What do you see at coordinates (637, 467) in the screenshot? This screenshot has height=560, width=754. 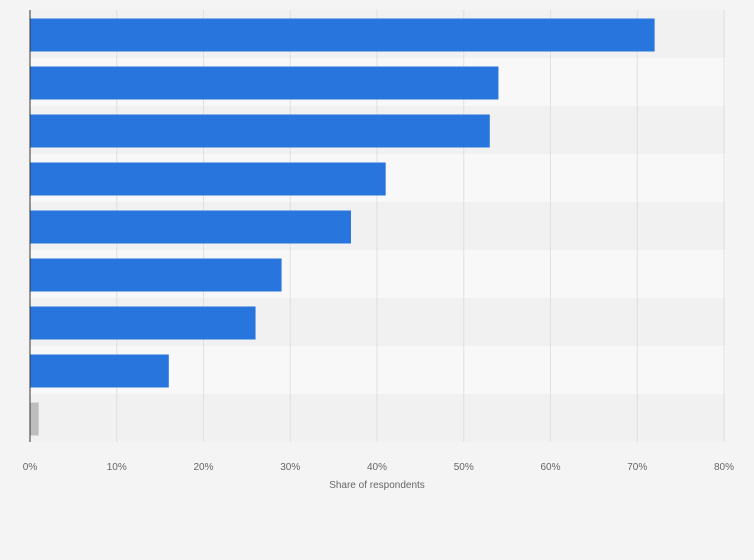 I see `x-tick-label: 70%` at bounding box center [637, 467].